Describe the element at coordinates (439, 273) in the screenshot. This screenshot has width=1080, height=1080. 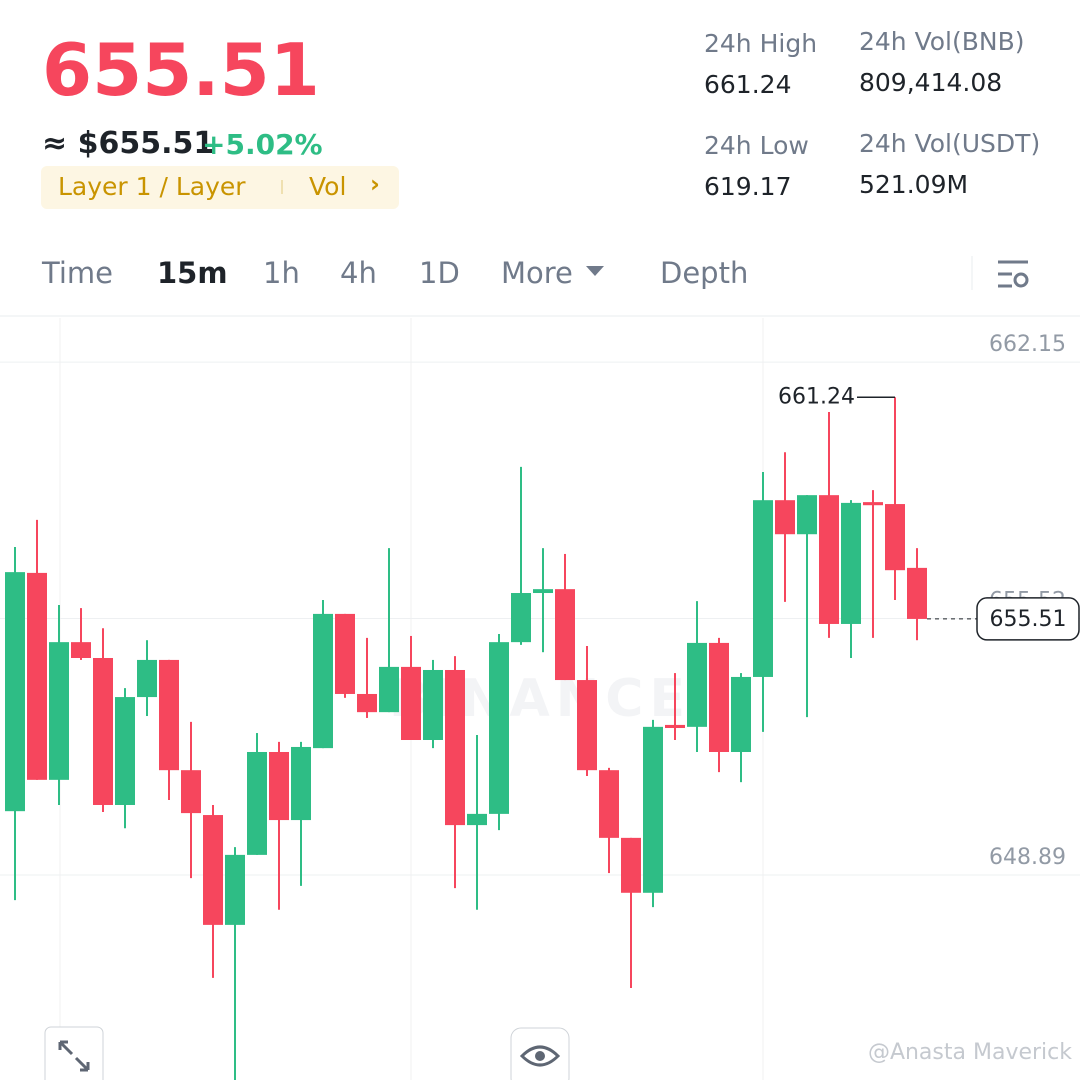
I see `tab: 1D` at that location.